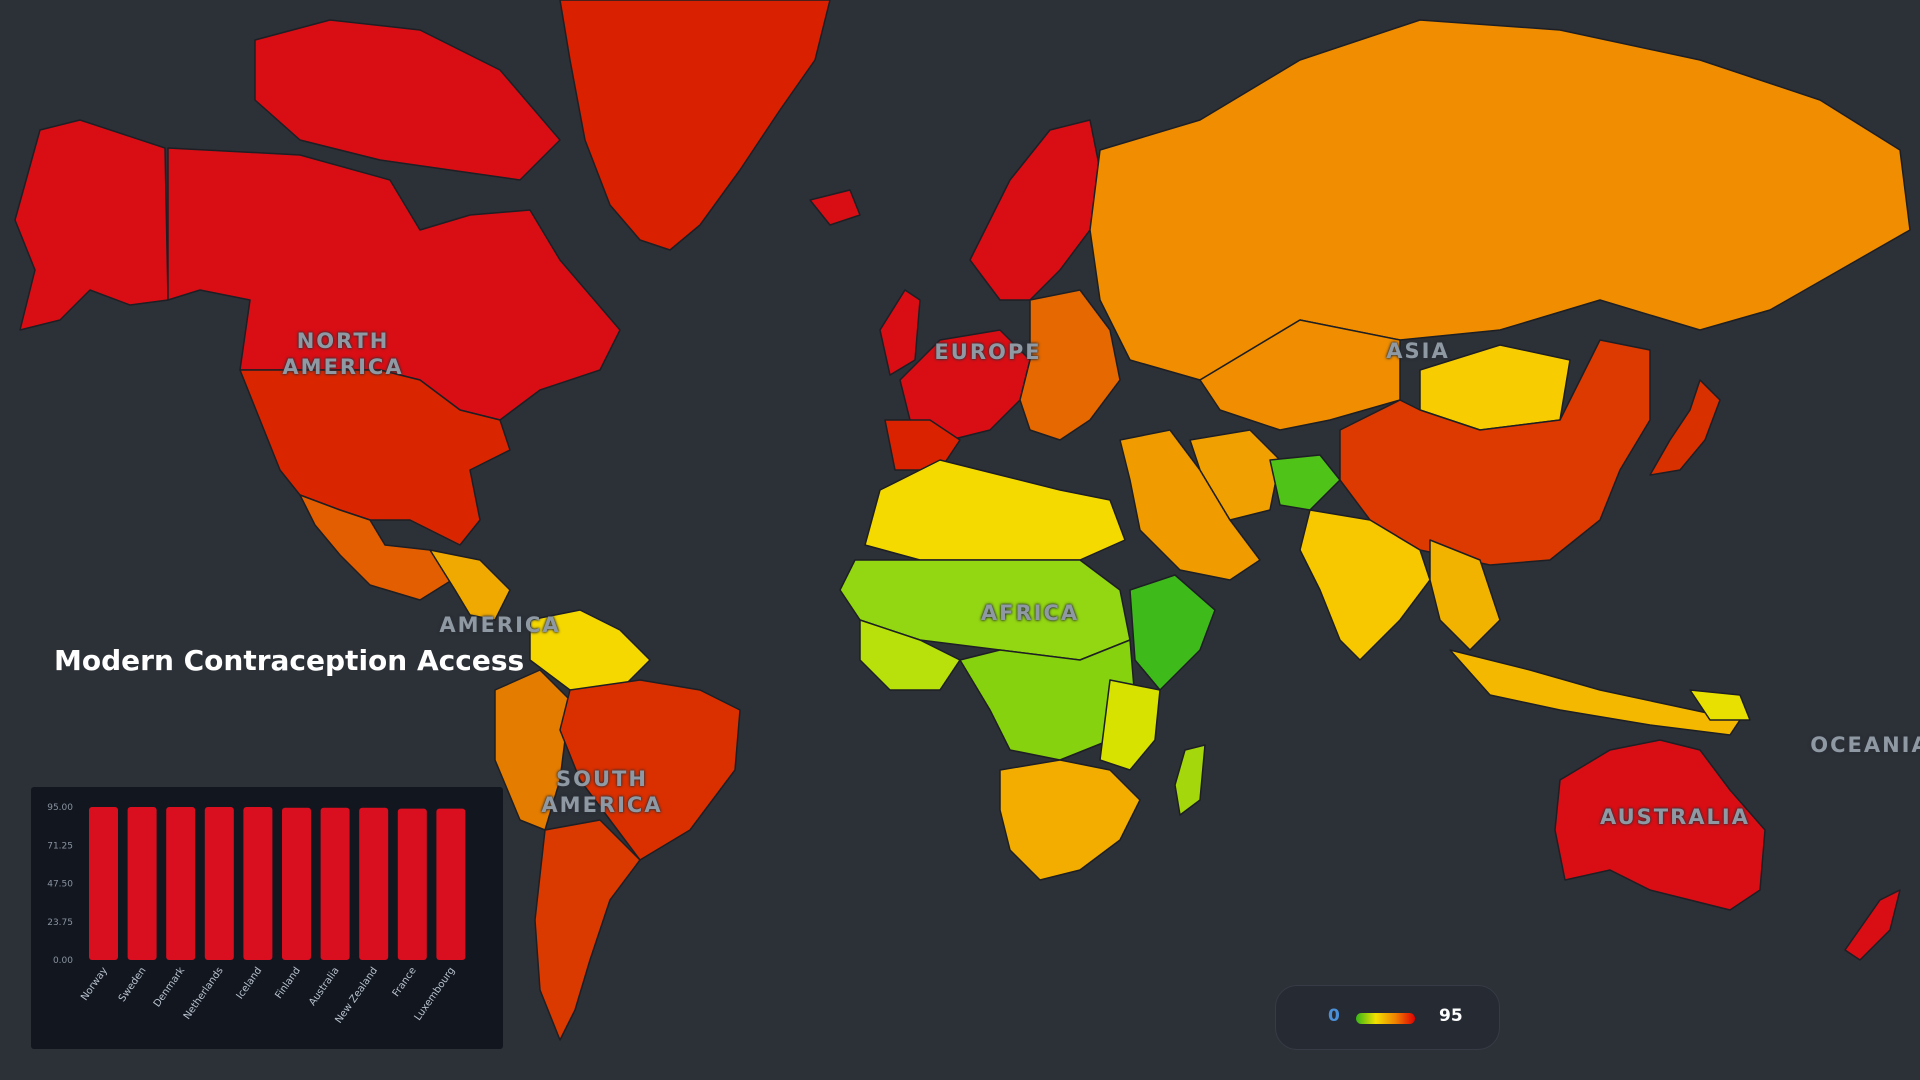  What do you see at coordinates (63, 961) in the screenshot?
I see `y-tick-label: 0.00` at bounding box center [63, 961].